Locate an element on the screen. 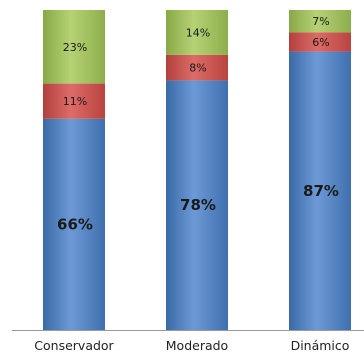  bar-segment-red-moderado is located at coordinates (197, 67).